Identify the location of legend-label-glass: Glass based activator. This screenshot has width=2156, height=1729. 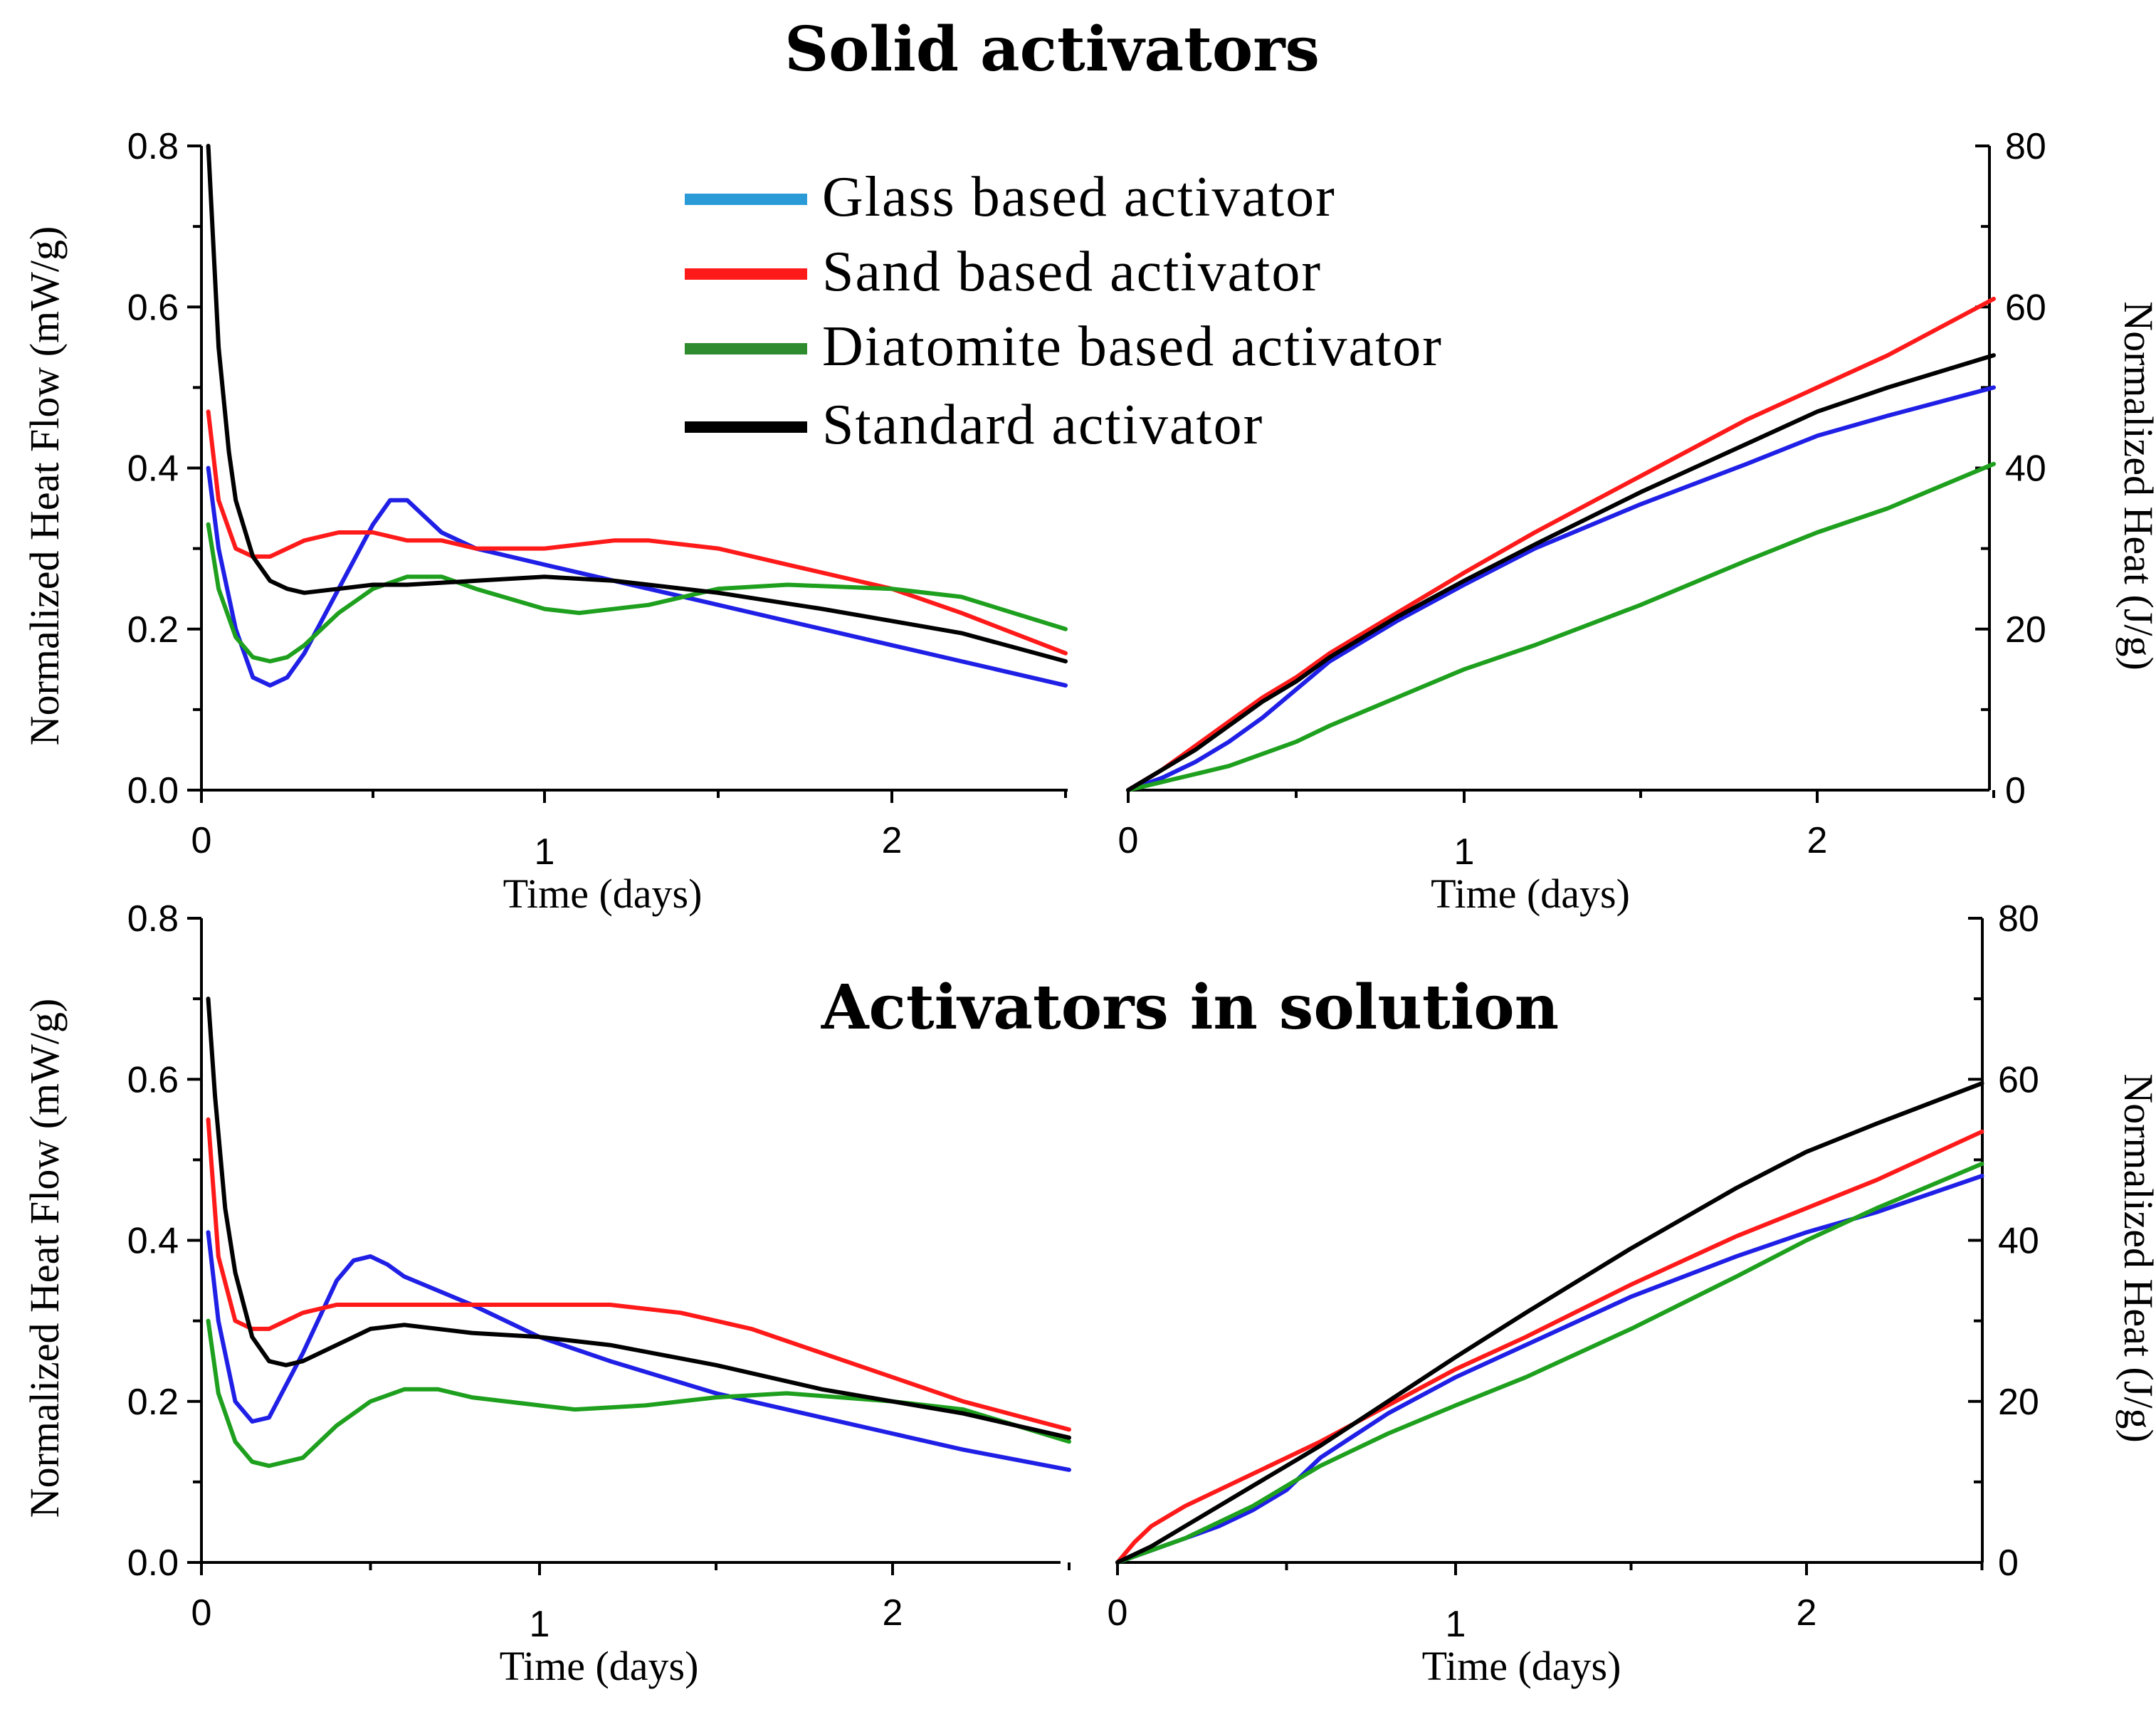
(1079, 197).